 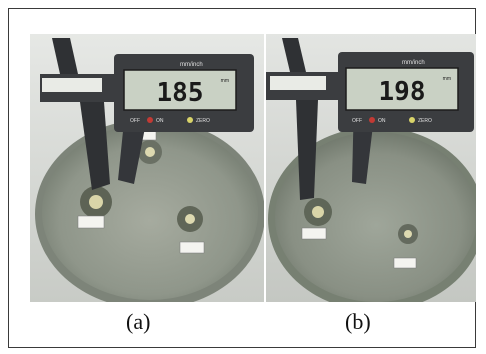 What do you see at coordinates (358, 321) in the screenshot?
I see `panel-b-caption: (b)` at bounding box center [358, 321].